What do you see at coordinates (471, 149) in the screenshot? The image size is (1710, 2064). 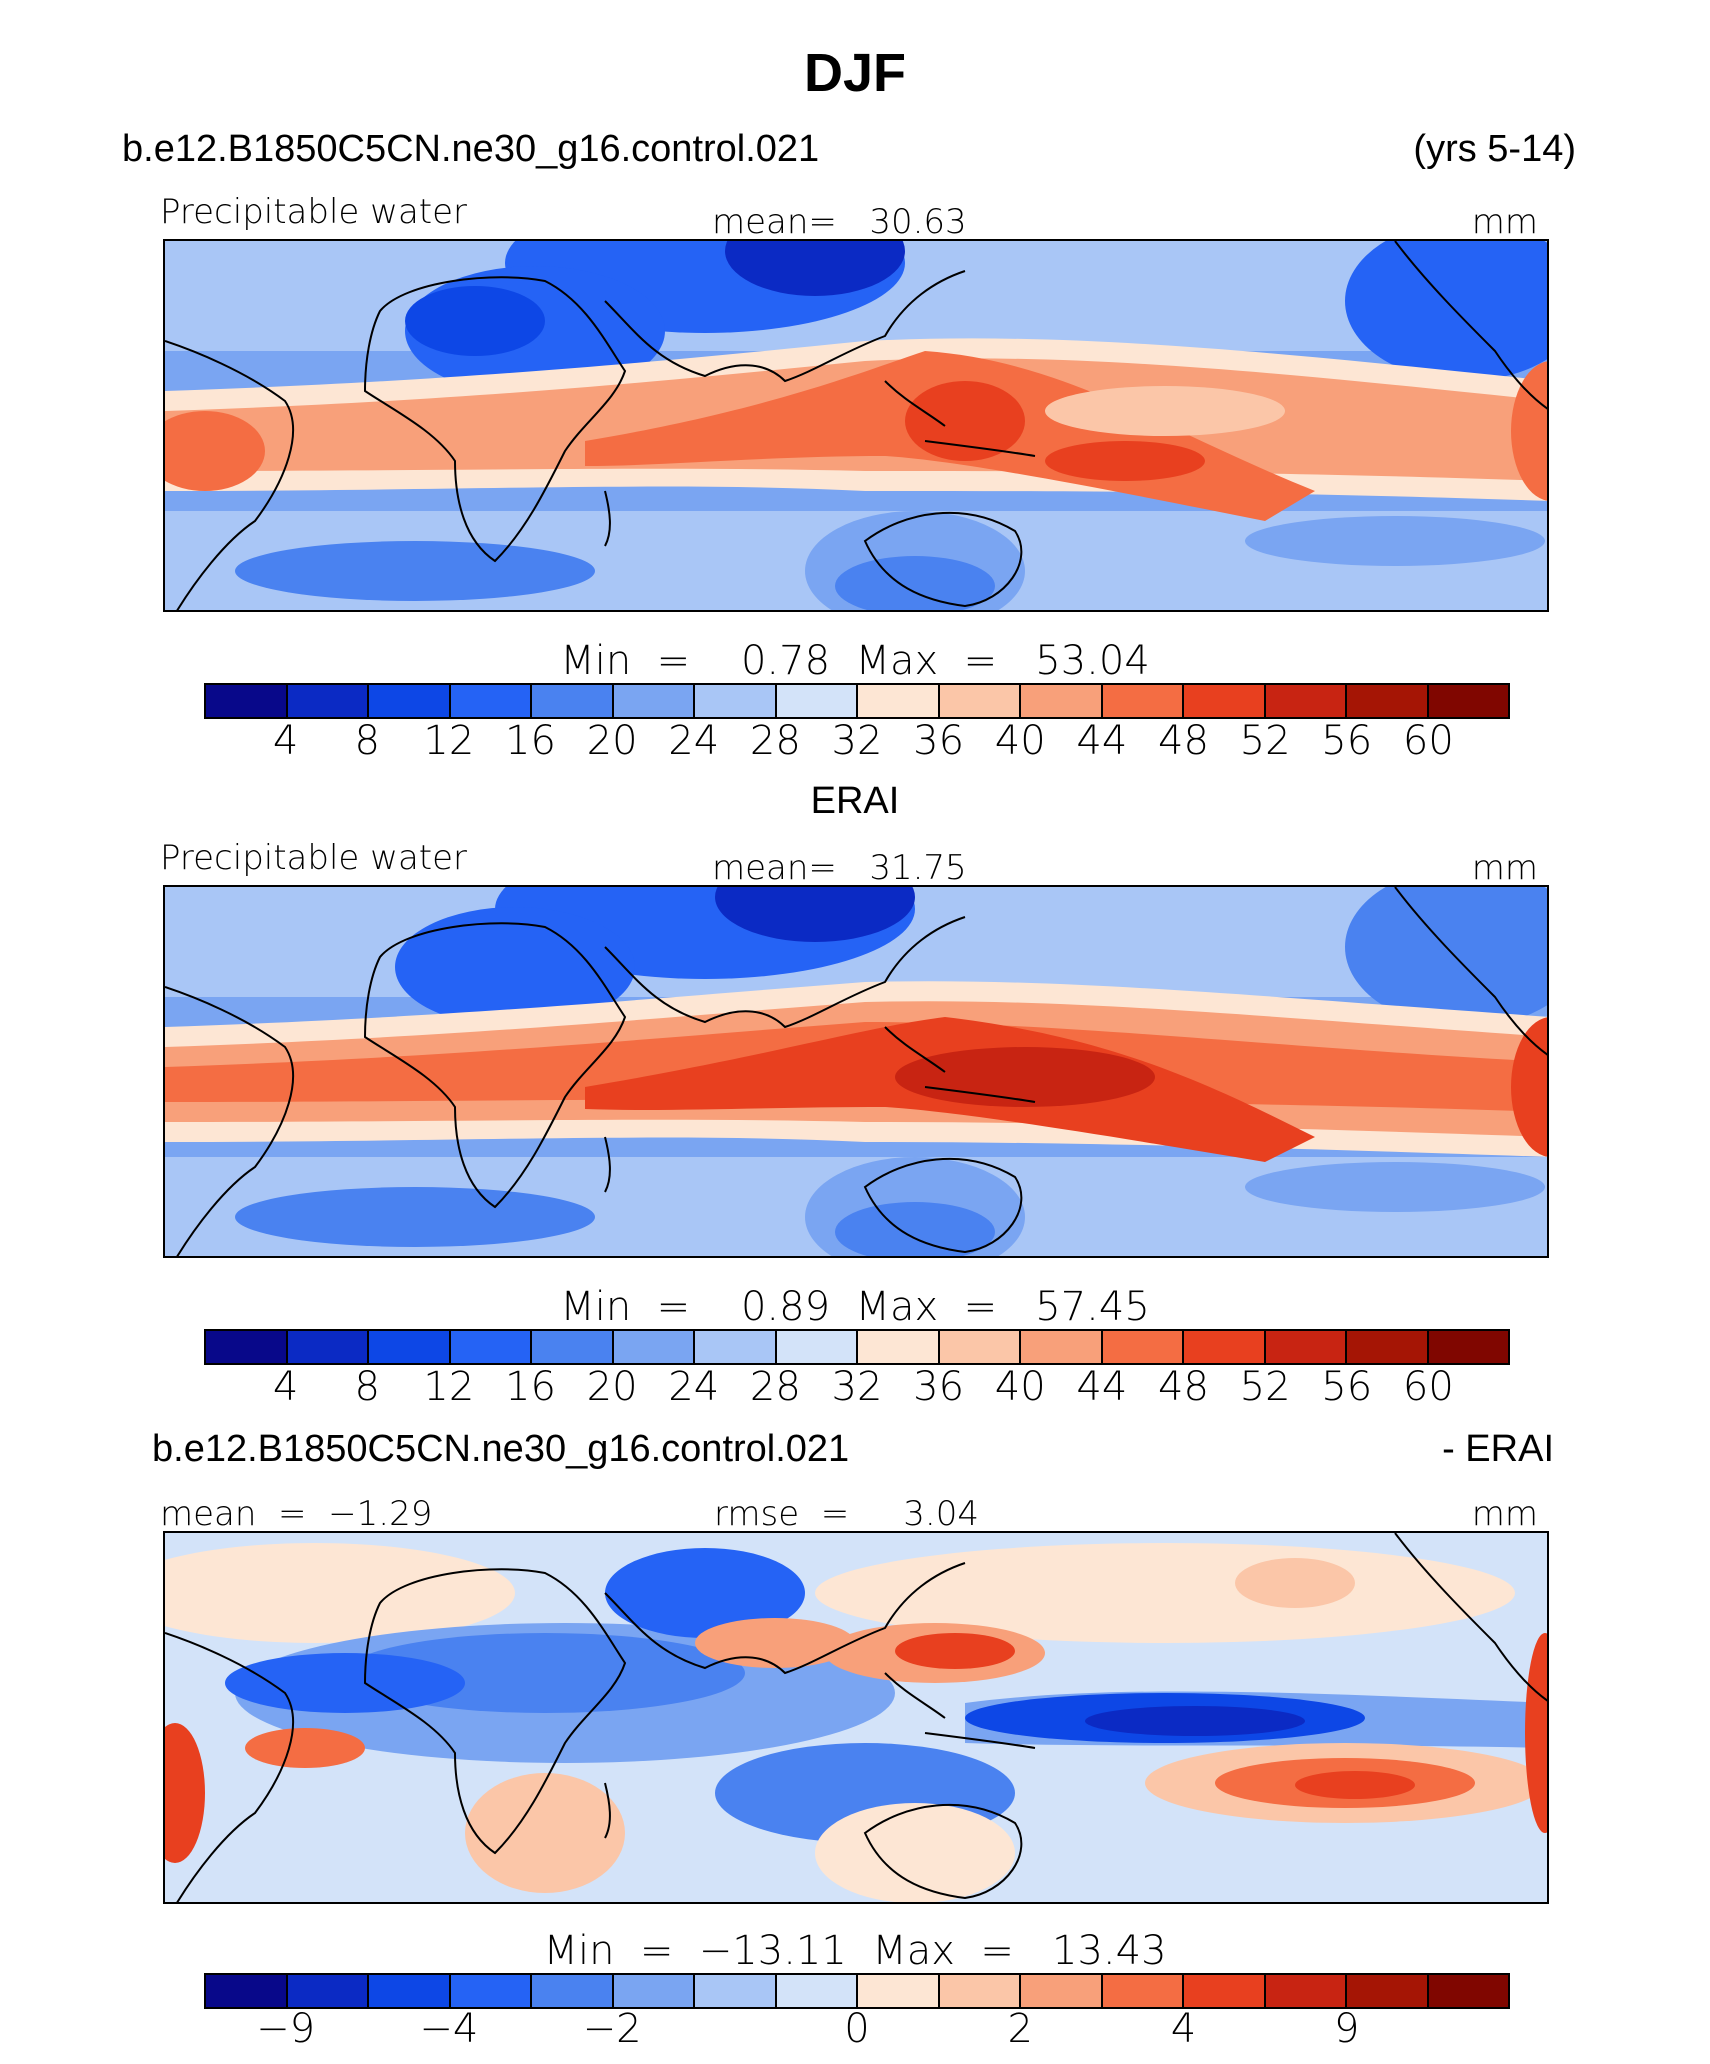 I see `case-name: b.e12.B1850C5CN.ne30_g16.control.021` at bounding box center [471, 149].